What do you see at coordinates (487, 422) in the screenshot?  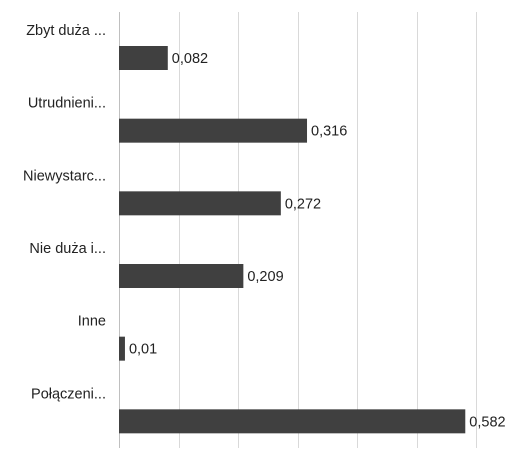 I see `data-label: 0,582` at bounding box center [487, 422].